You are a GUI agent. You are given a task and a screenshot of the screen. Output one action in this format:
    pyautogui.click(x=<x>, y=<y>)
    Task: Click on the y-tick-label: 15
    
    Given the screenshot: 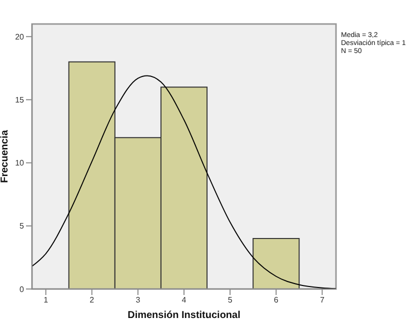 What is the action you would take?
    pyautogui.click(x=20, y=100)
    